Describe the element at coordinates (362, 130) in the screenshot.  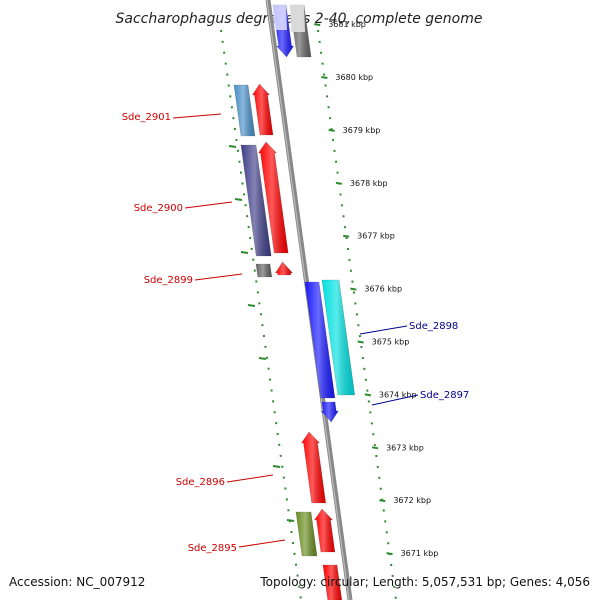
I see `tick-label: 3679 kbp` at that location.